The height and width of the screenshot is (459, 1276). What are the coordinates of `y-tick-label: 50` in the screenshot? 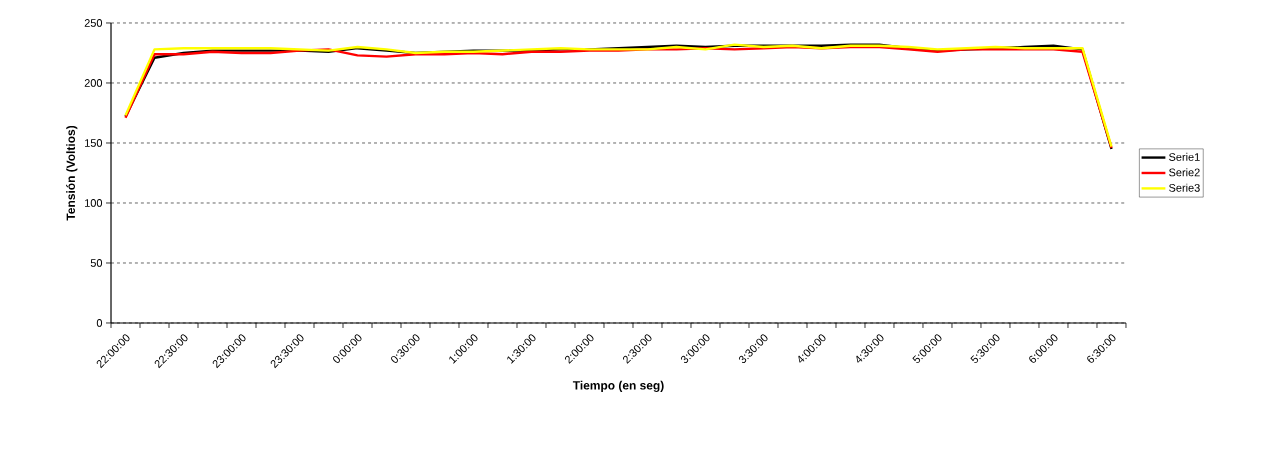 It's located at (96, 263).